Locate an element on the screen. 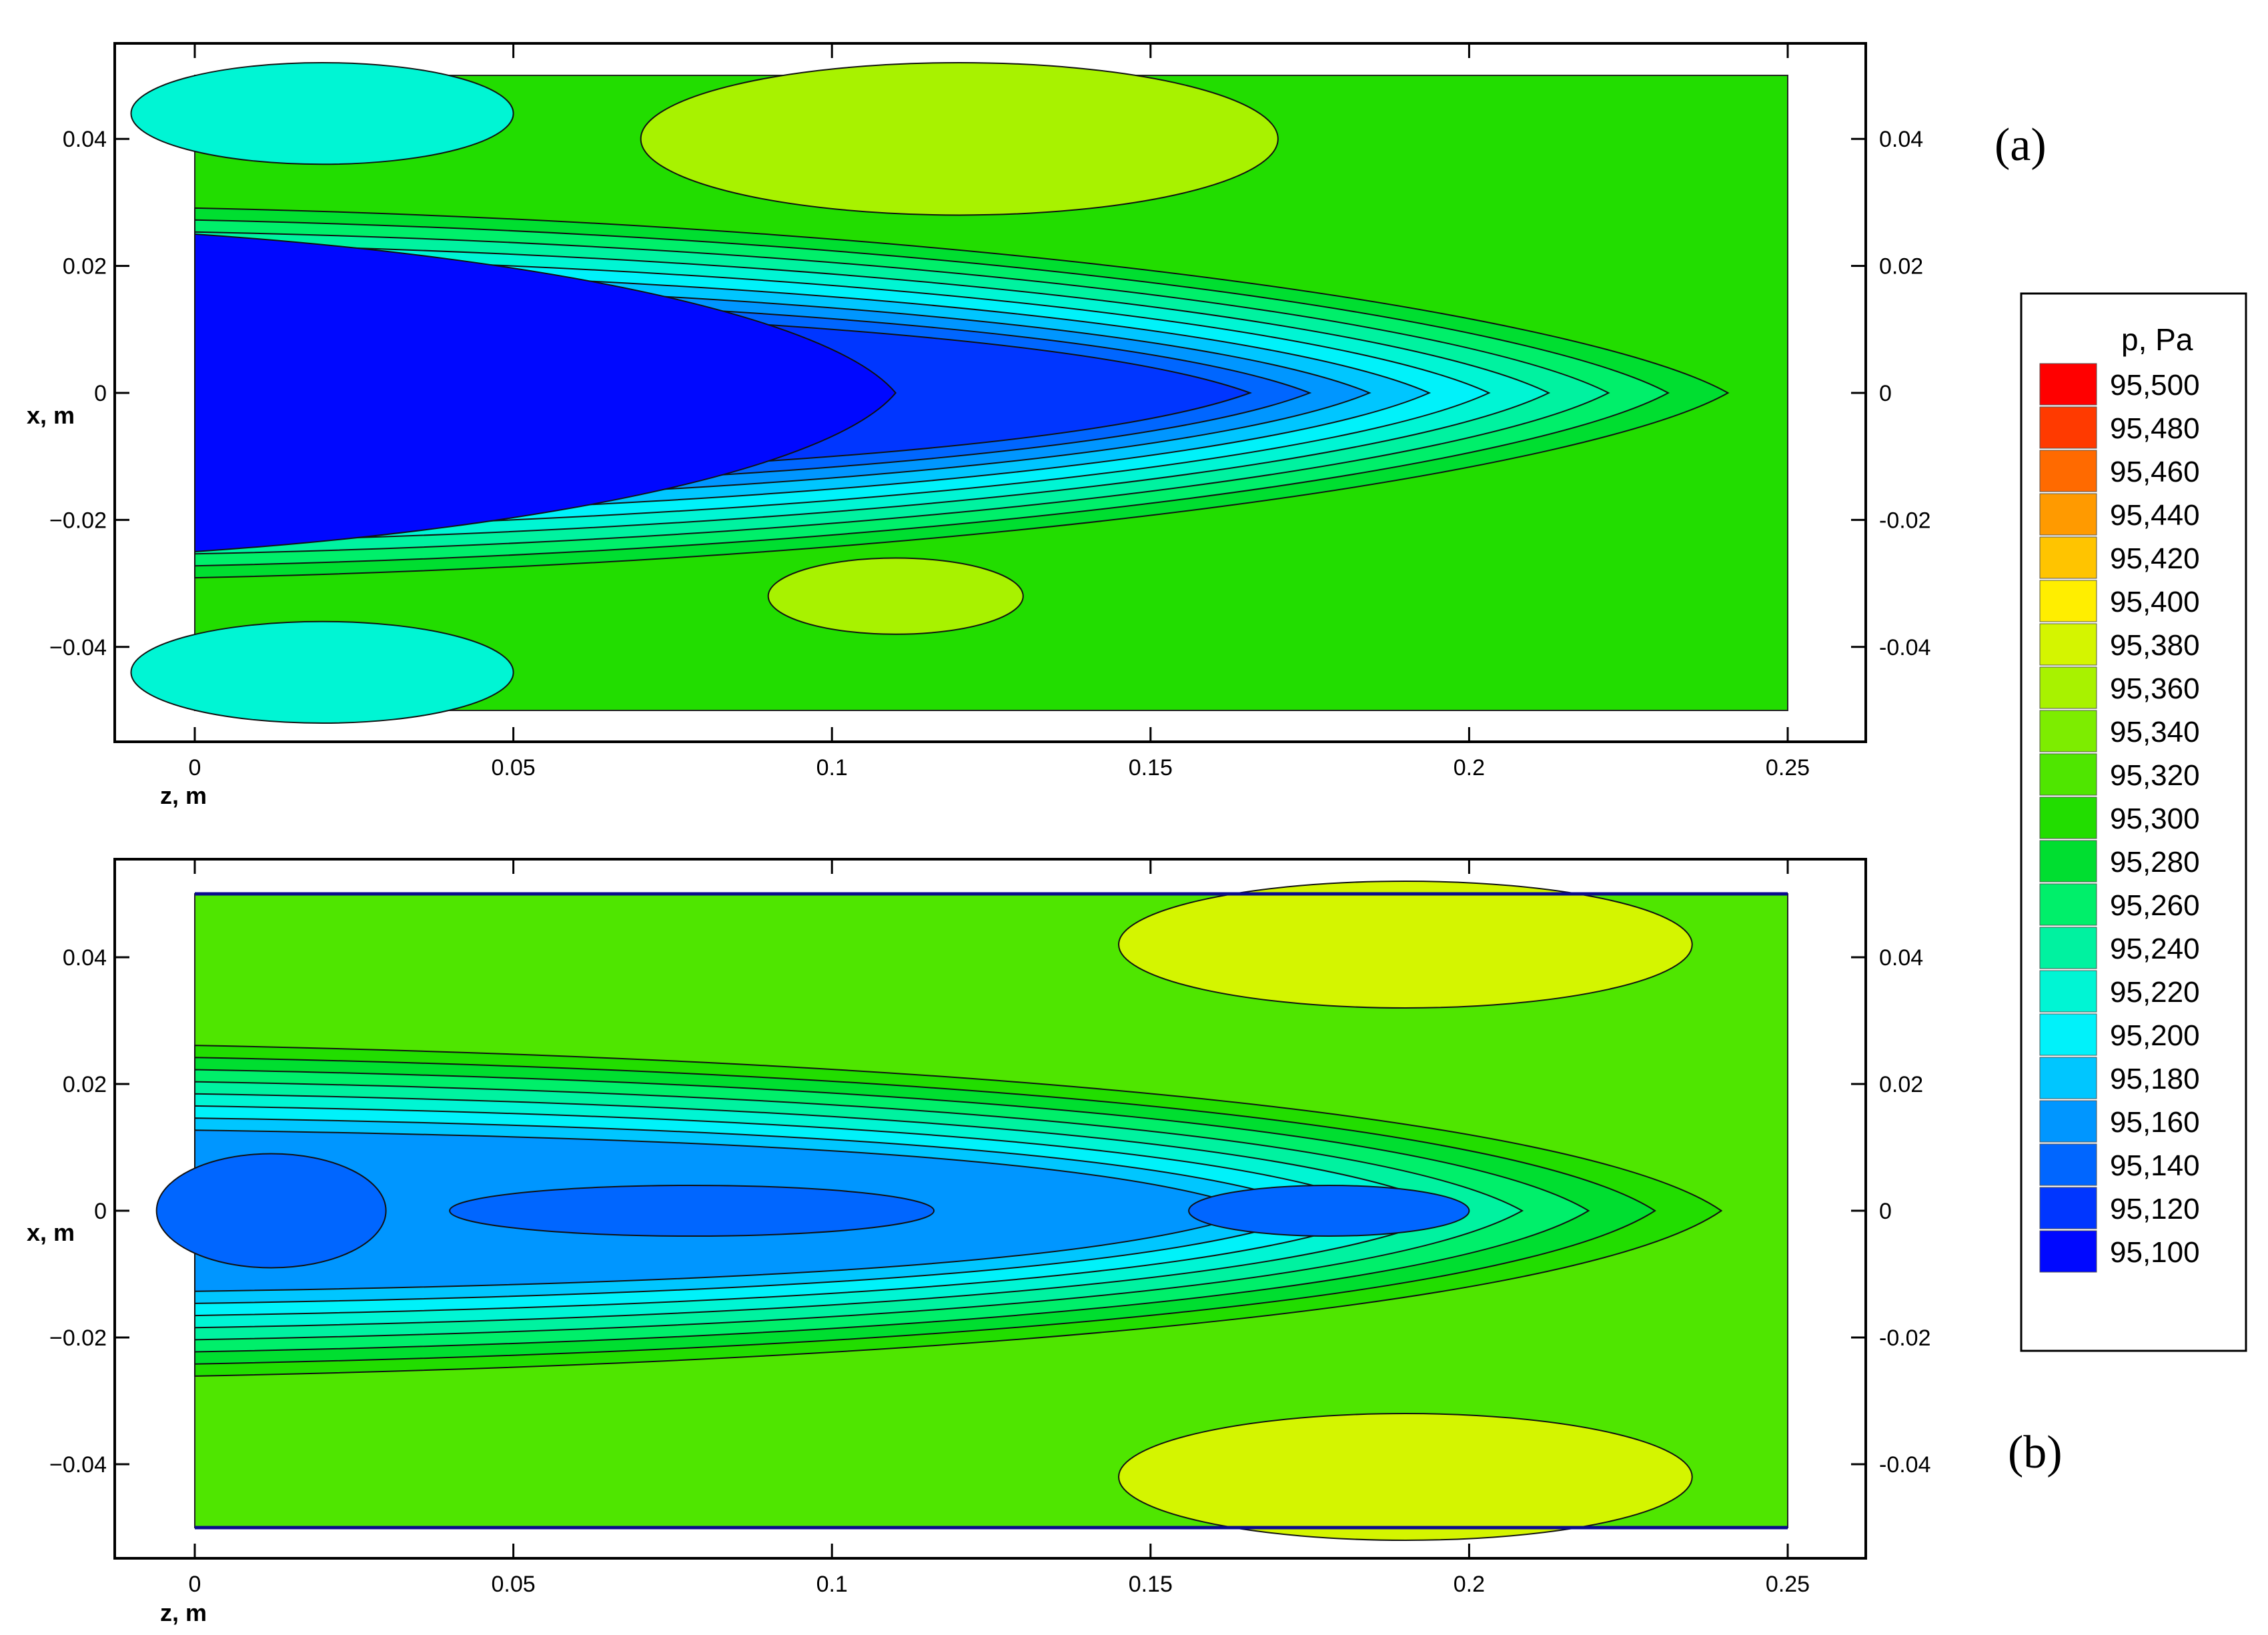 Image resolution: width=2268 pixels, height=1635 pixels. panel-b-z-axis-label: z, m is located at coordinates (184, 1612).